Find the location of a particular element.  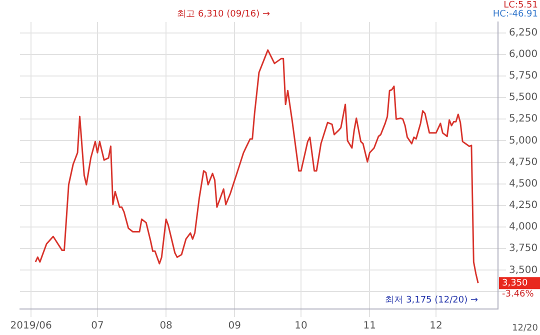

y-tick-label: 3,750 is located at coordinates (523, 248).